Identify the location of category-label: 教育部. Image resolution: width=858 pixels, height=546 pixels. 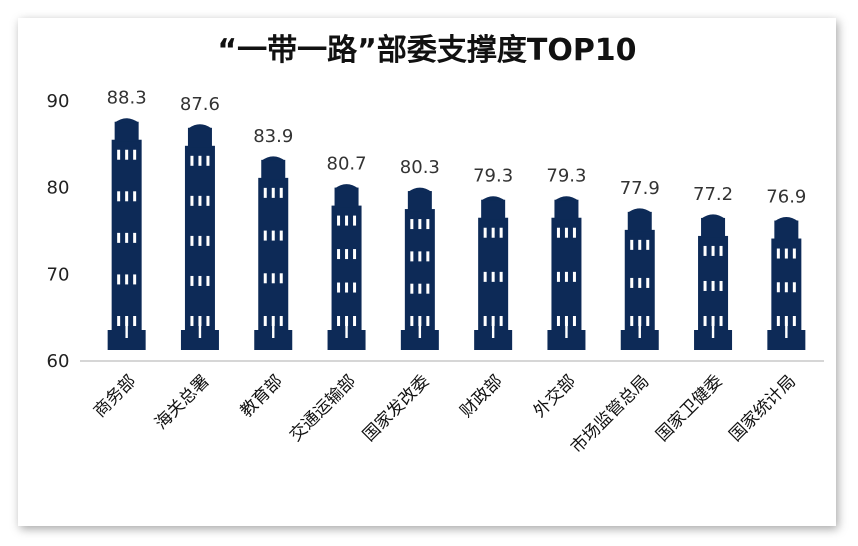
(262, 396).